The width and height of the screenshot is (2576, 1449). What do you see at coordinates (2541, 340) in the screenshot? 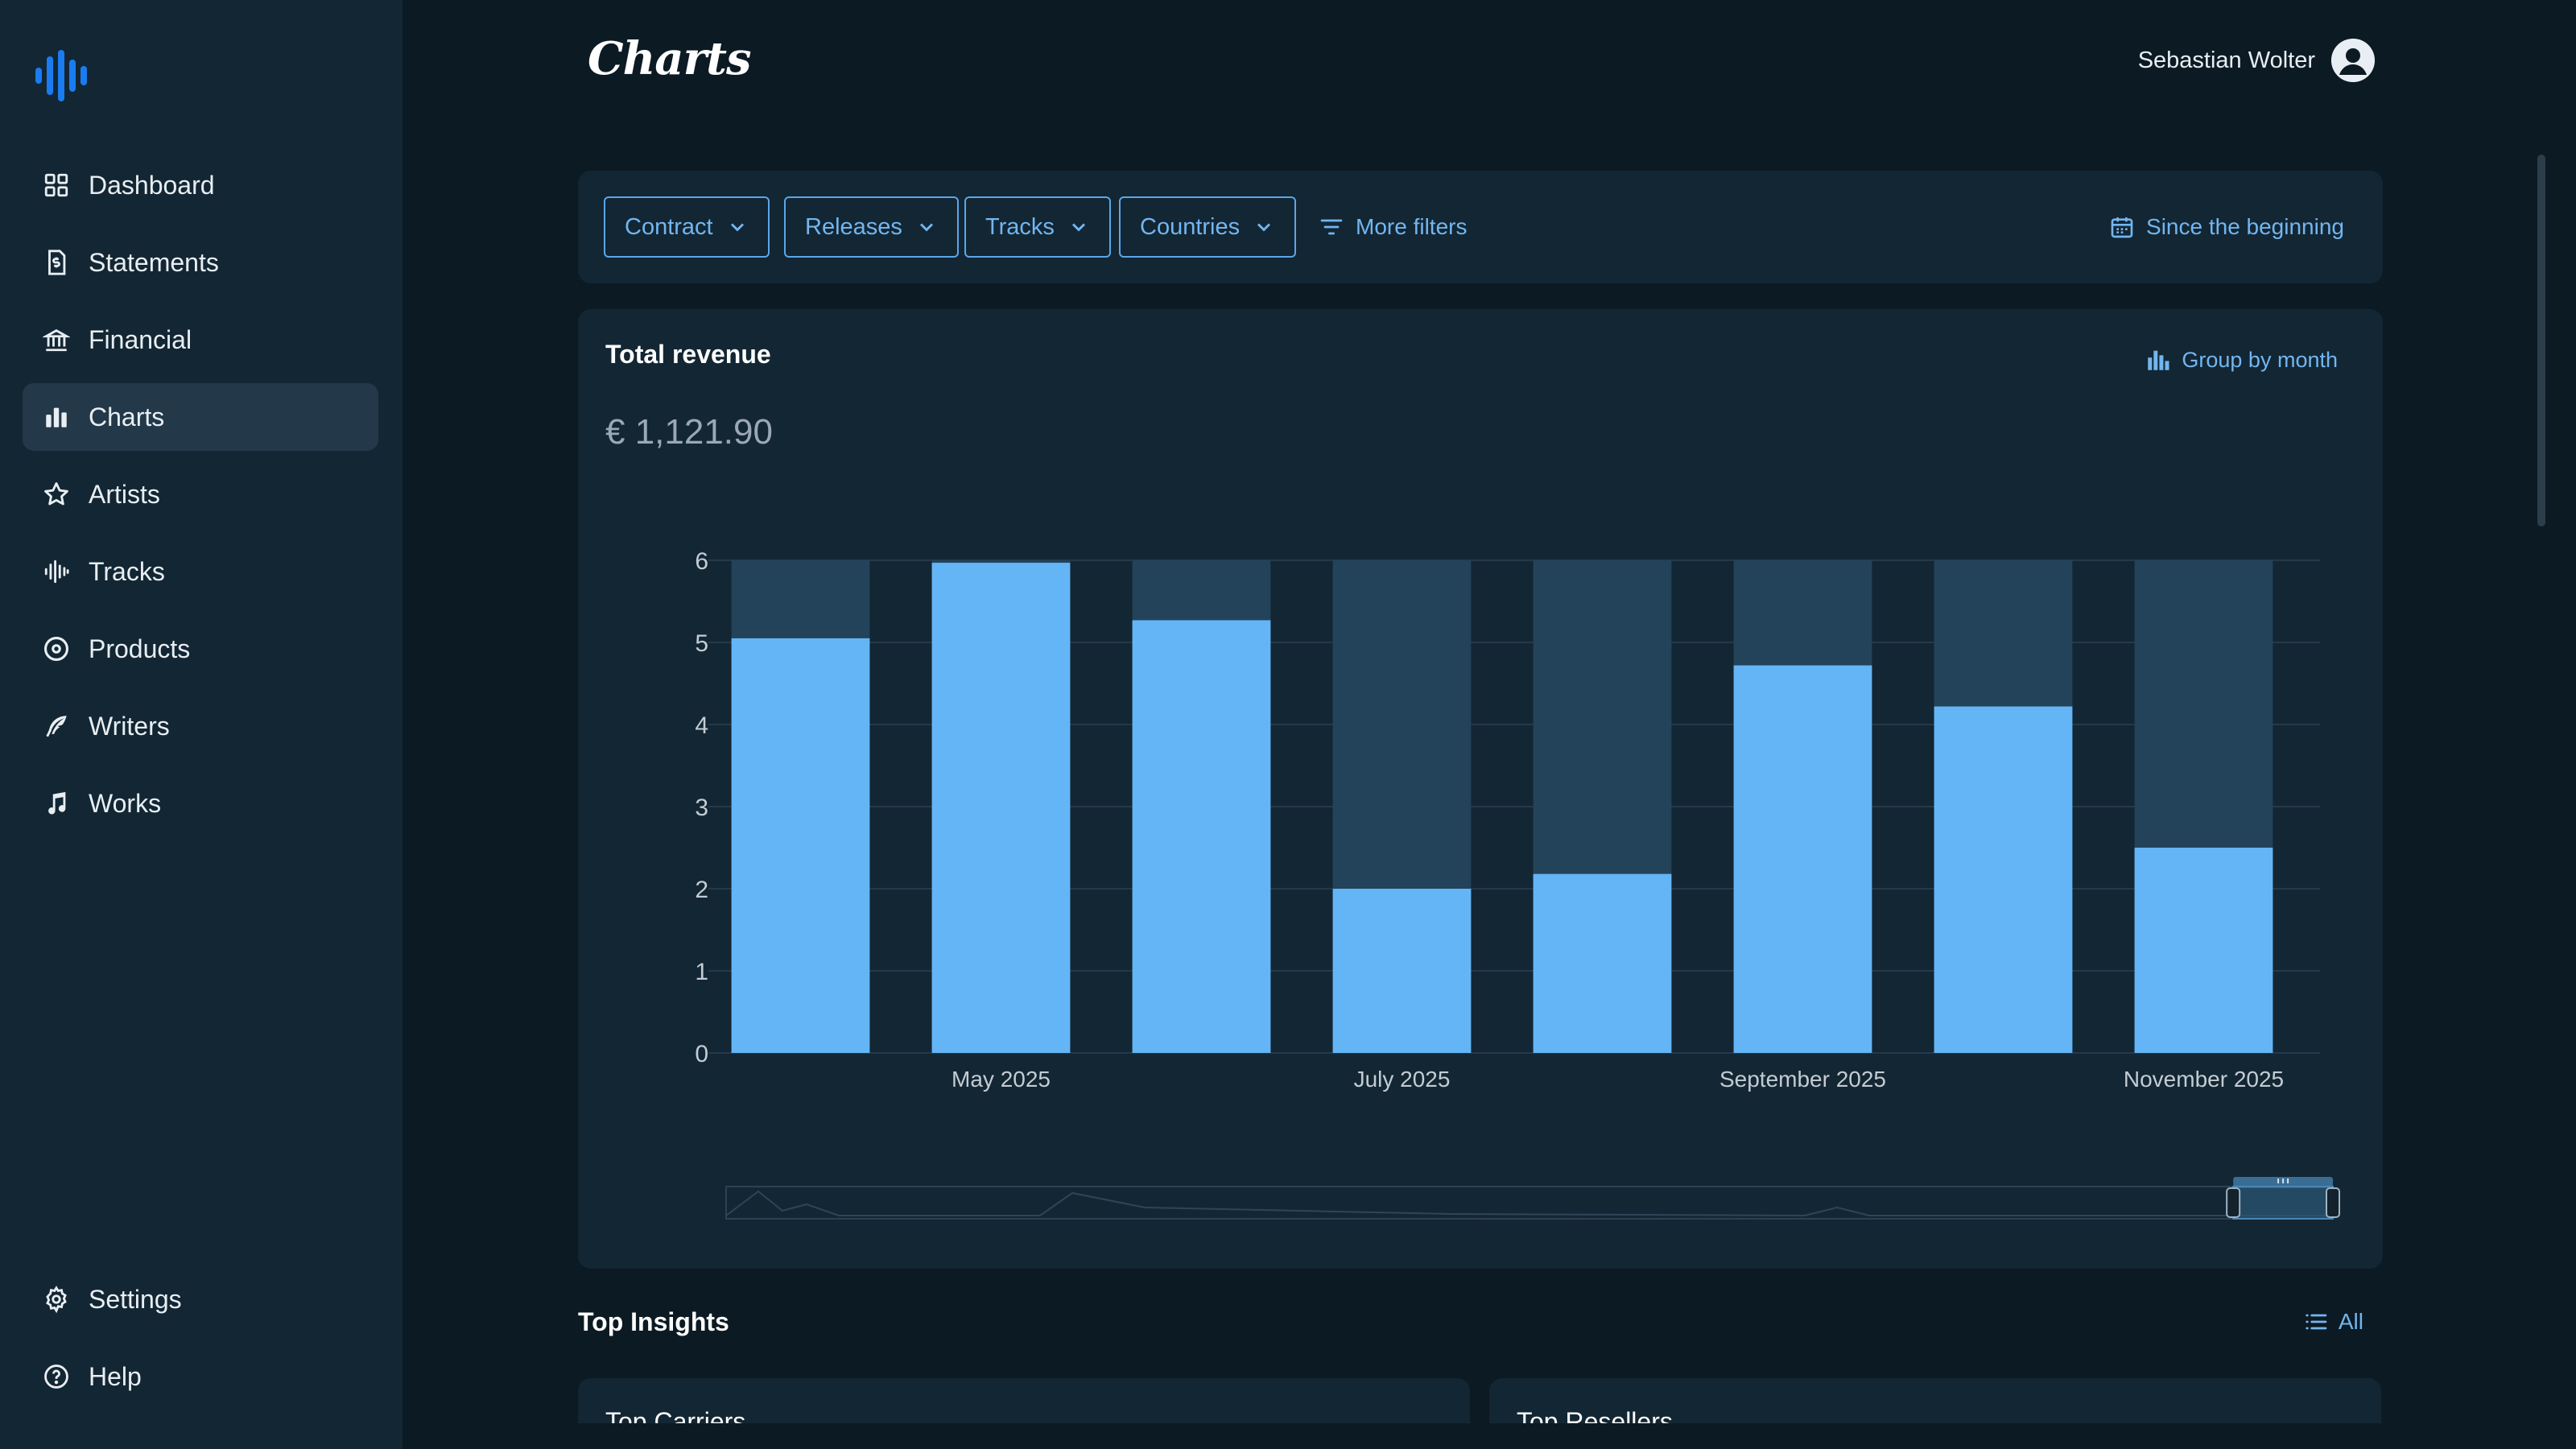
I see `page-scrollbar` at bounding box center [2541, 340].